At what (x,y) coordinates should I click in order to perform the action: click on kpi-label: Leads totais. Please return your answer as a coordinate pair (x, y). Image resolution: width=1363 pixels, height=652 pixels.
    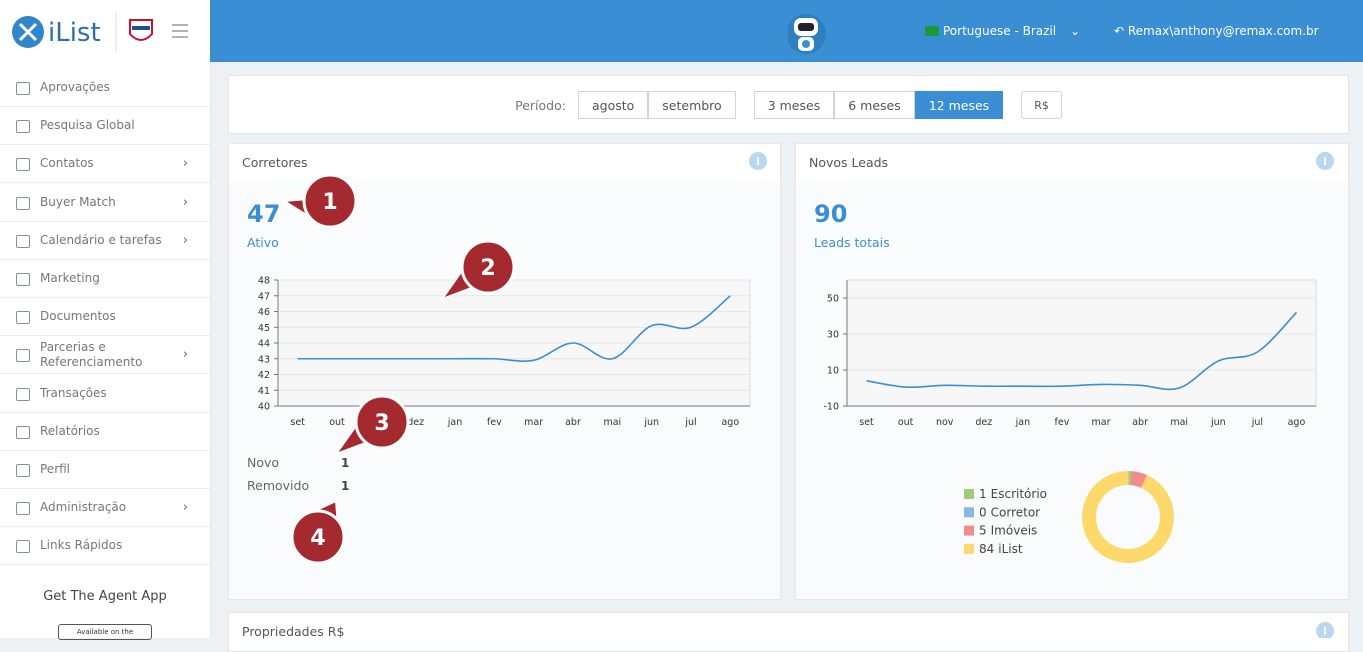
    Looking at the image, I should click on (852, 242).